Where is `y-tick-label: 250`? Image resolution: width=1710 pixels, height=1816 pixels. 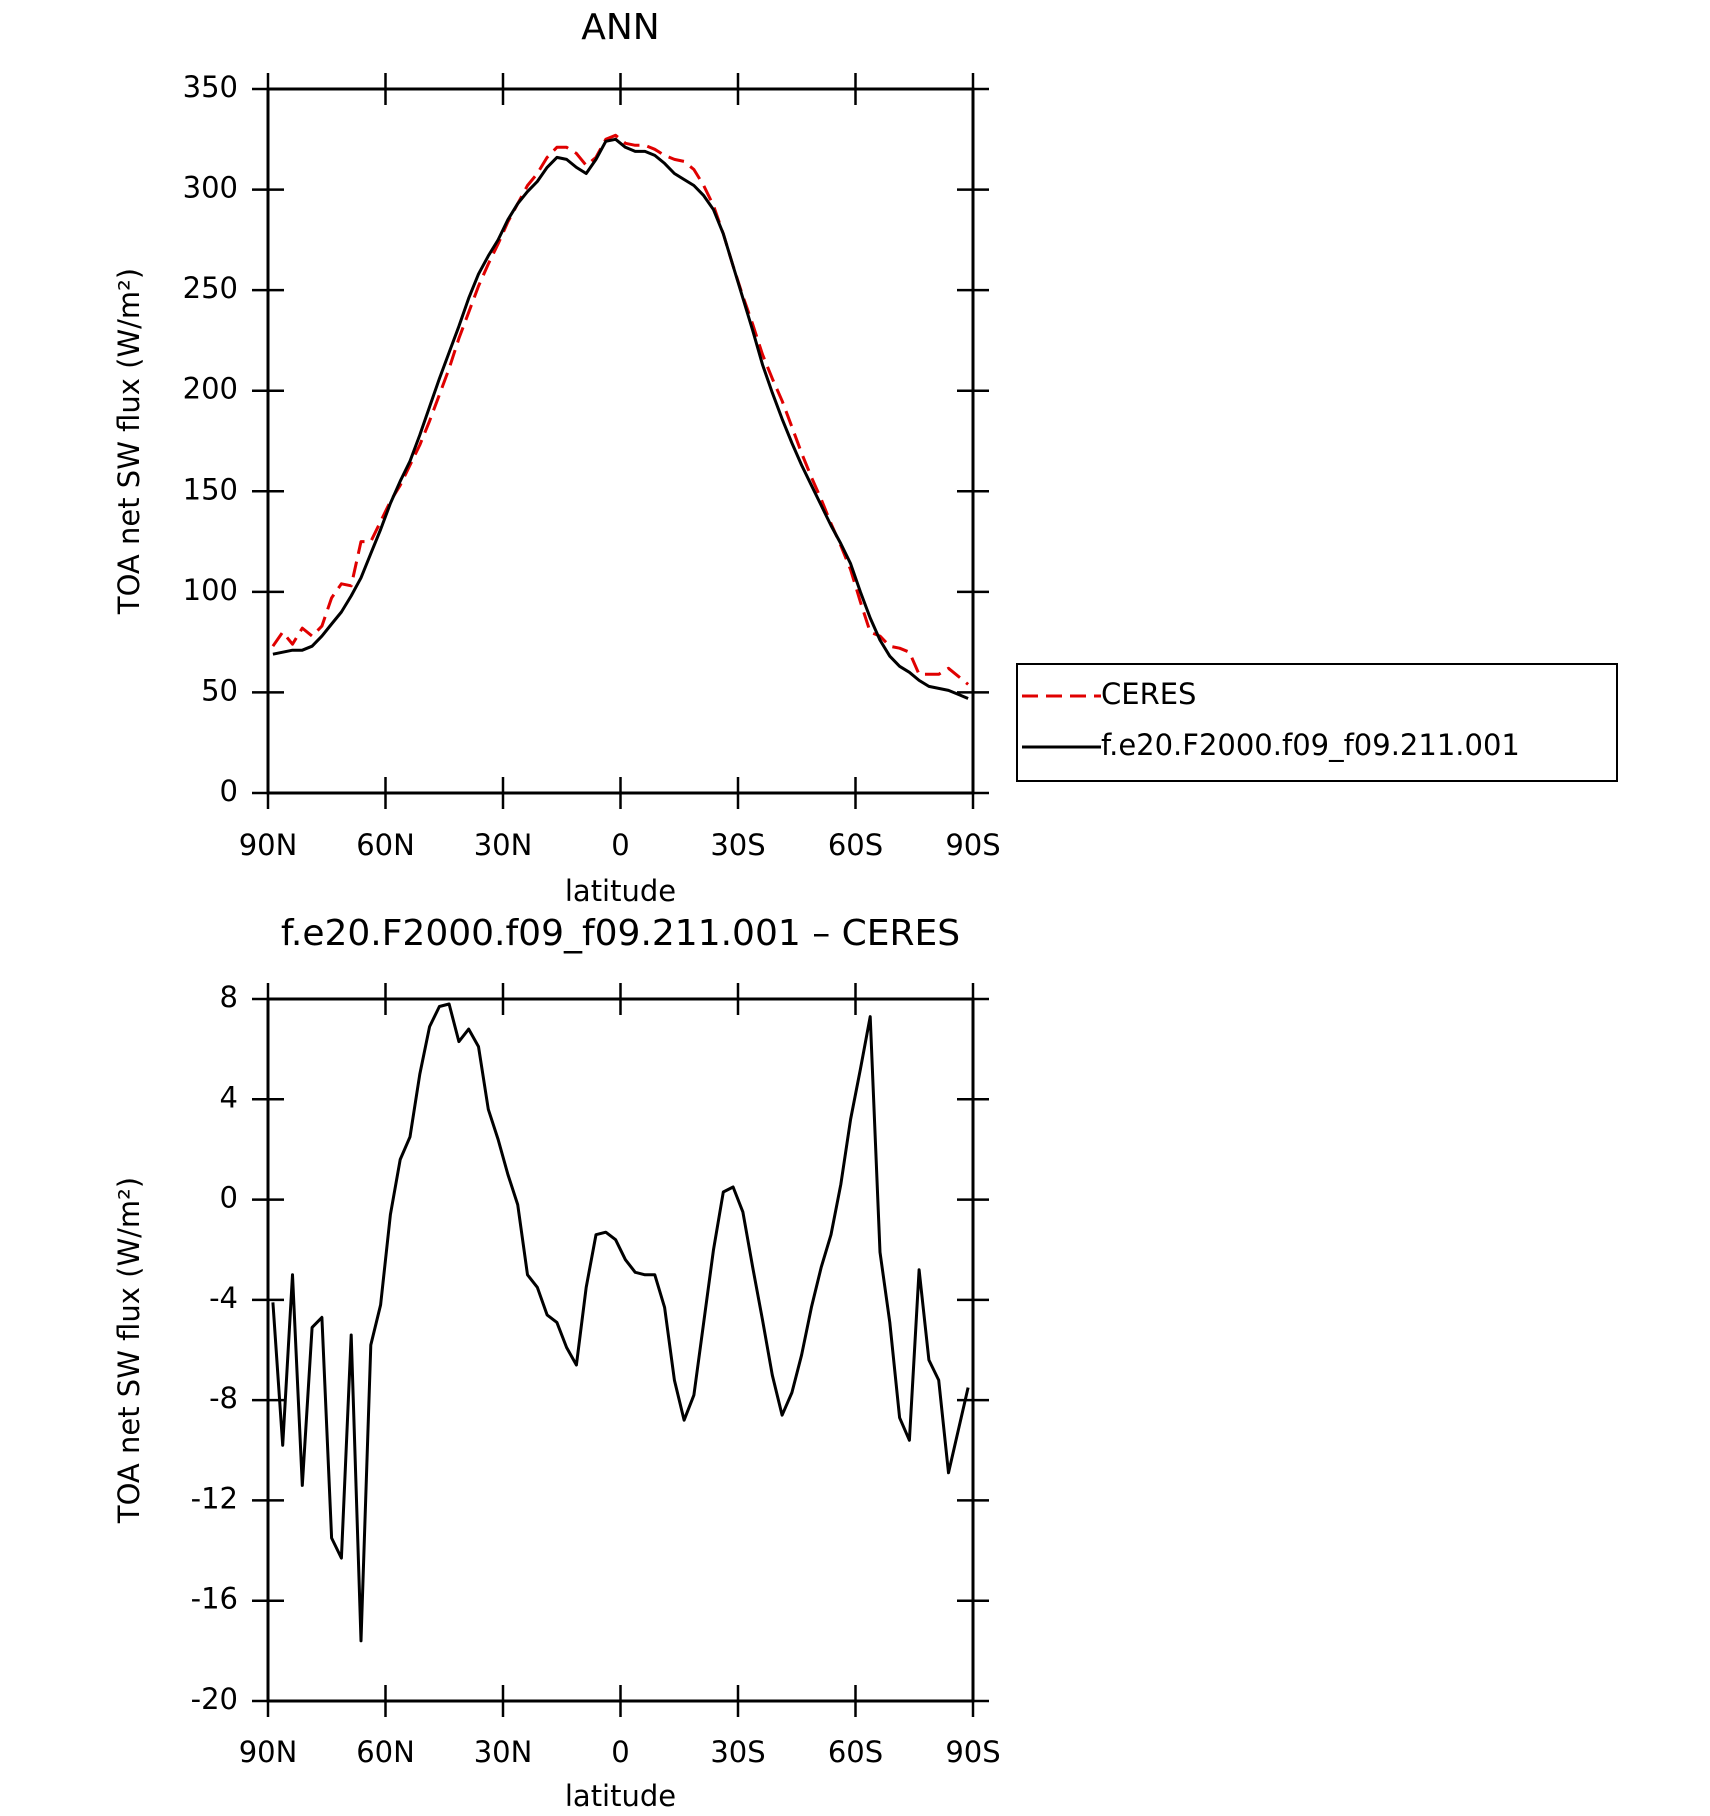
y-tick-label: 250 is located at coordinates (210, 288).